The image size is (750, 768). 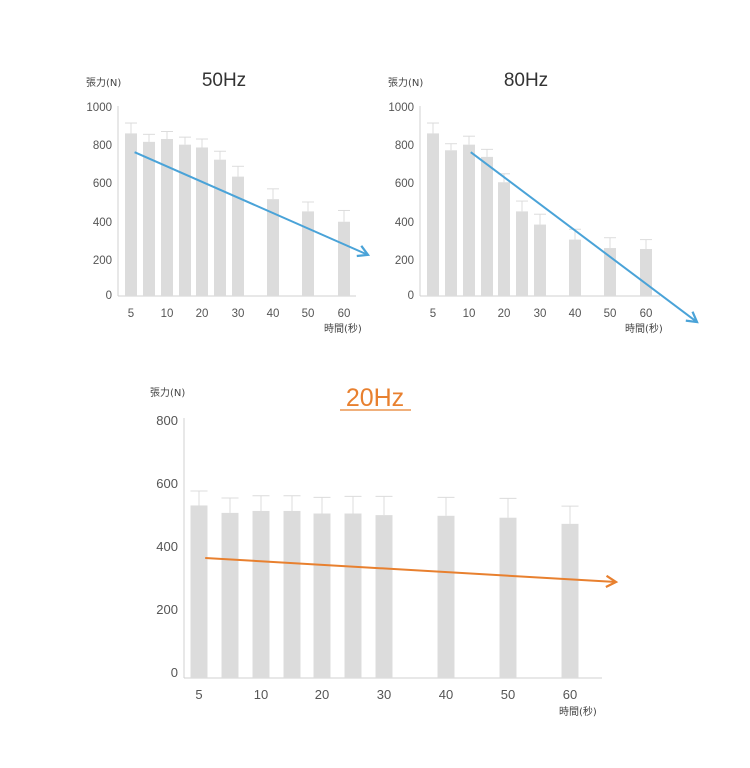 What do you see at coordinates (526, 80) in the screenshot?
I see `chart-80hz-title: 80Hz` at bounding box center [526, 80].